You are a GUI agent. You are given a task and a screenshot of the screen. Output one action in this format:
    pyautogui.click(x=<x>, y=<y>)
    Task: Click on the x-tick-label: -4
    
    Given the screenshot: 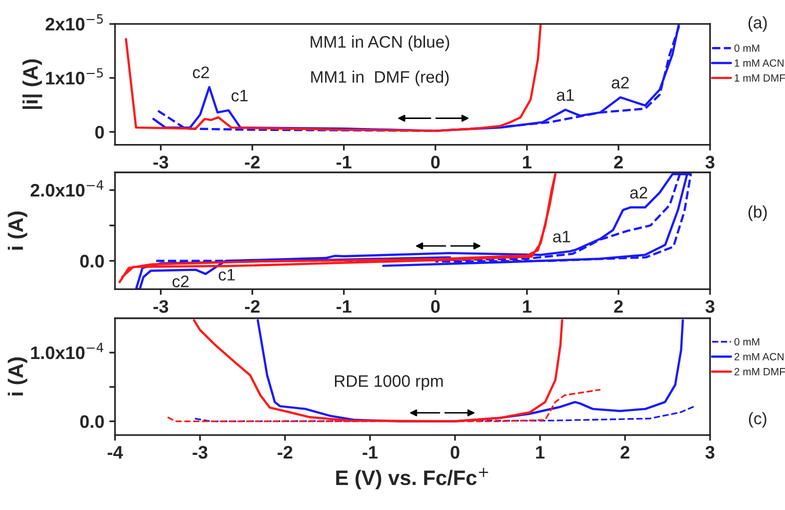 What is the action you would take?
    pyautogui.click(x=115, y=452)
    